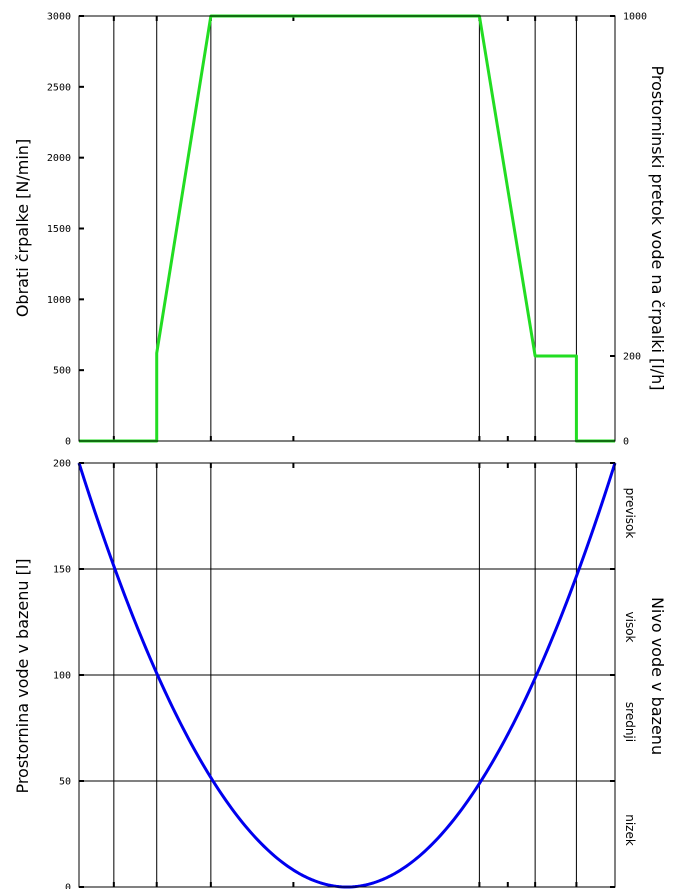 This screenshot has height=889, width=673. What do you see at coordinates (59, 300) in the screenshot?
I see `top-y-tick-label: 1000` at bounding box center [59, 300].